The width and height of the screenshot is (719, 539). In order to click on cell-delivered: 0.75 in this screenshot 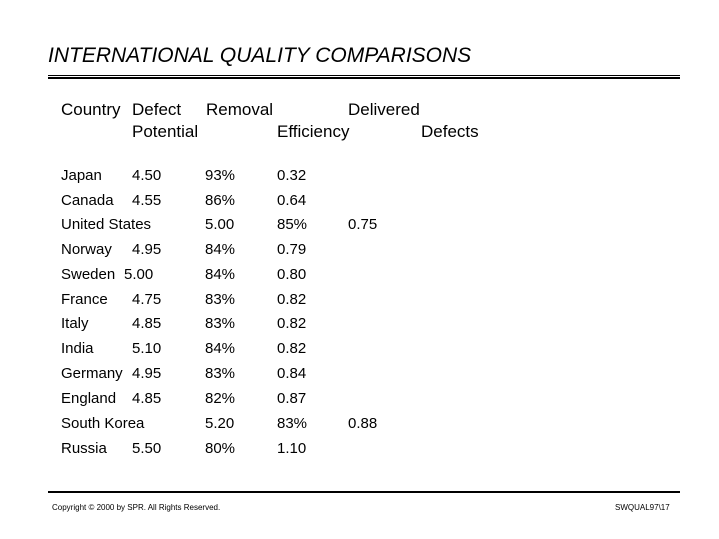, I will do `click(363, 224)`.